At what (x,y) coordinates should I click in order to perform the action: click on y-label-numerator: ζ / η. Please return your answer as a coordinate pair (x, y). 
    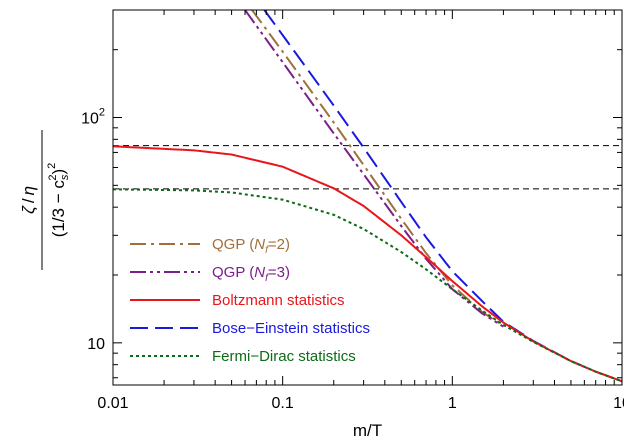
    Looking at the image, I should click on (28, 200).